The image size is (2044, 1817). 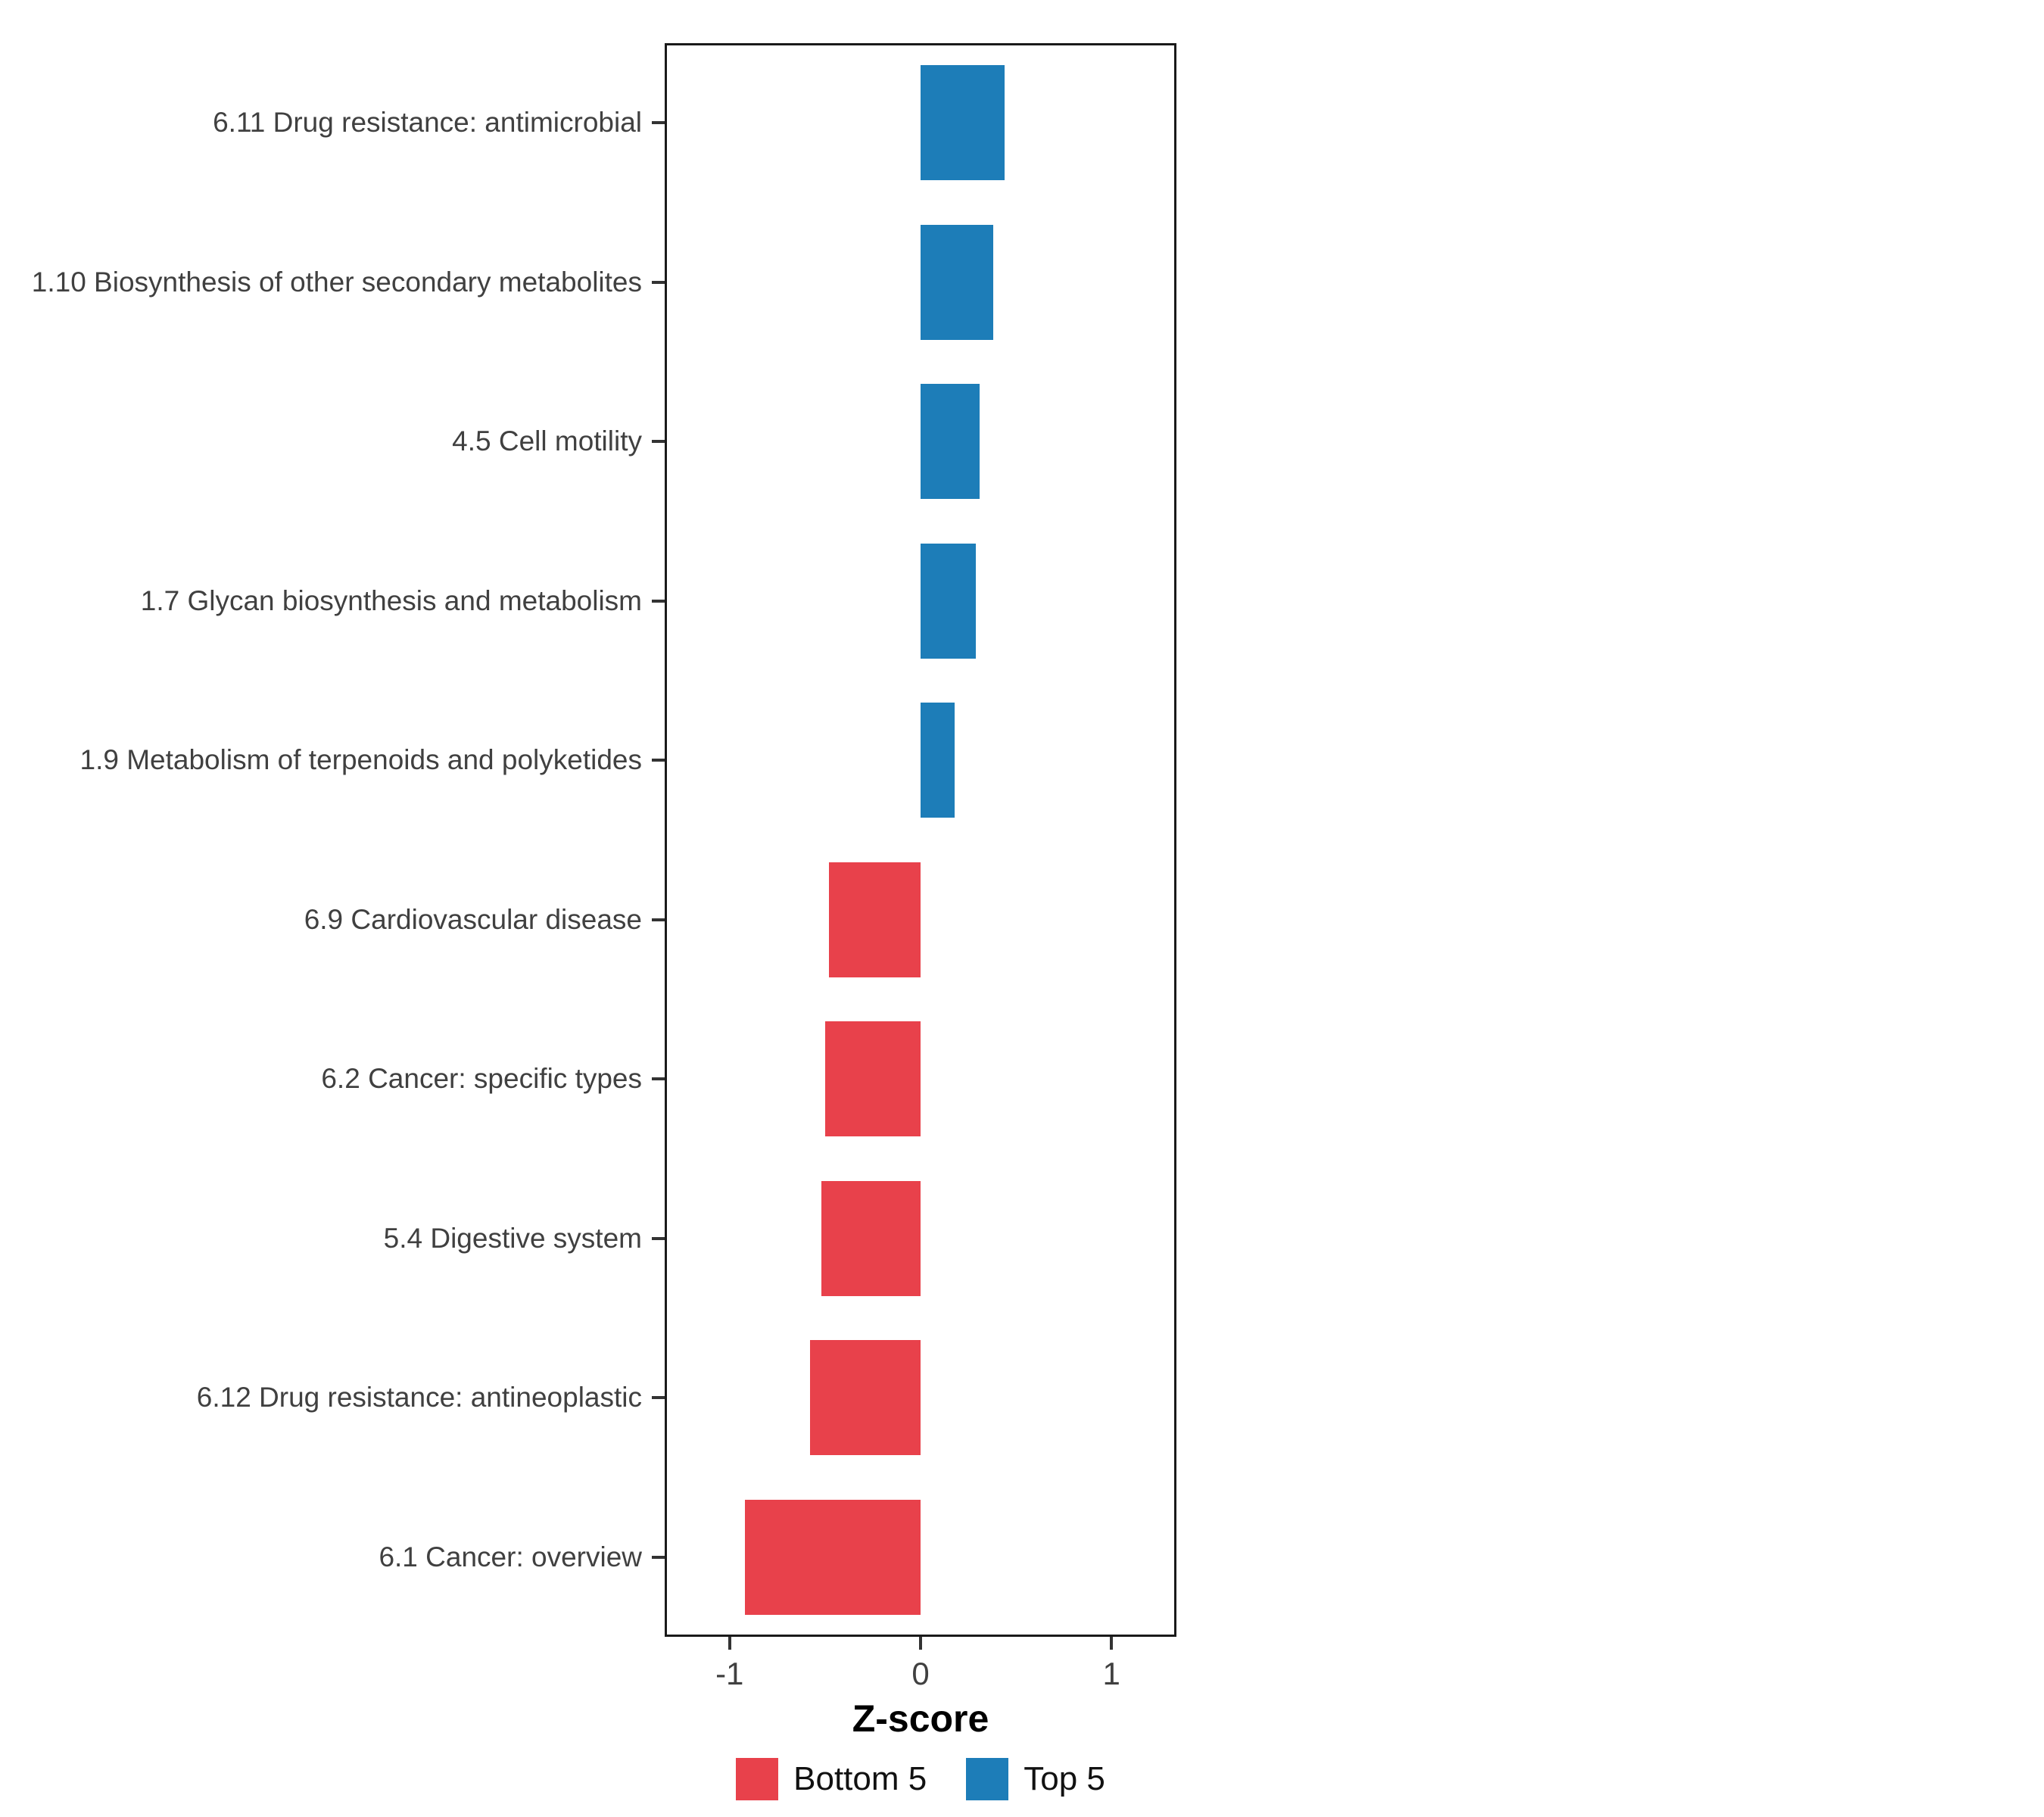 I want to click on x-tick-label: 0, so click(x=920, y=1673).